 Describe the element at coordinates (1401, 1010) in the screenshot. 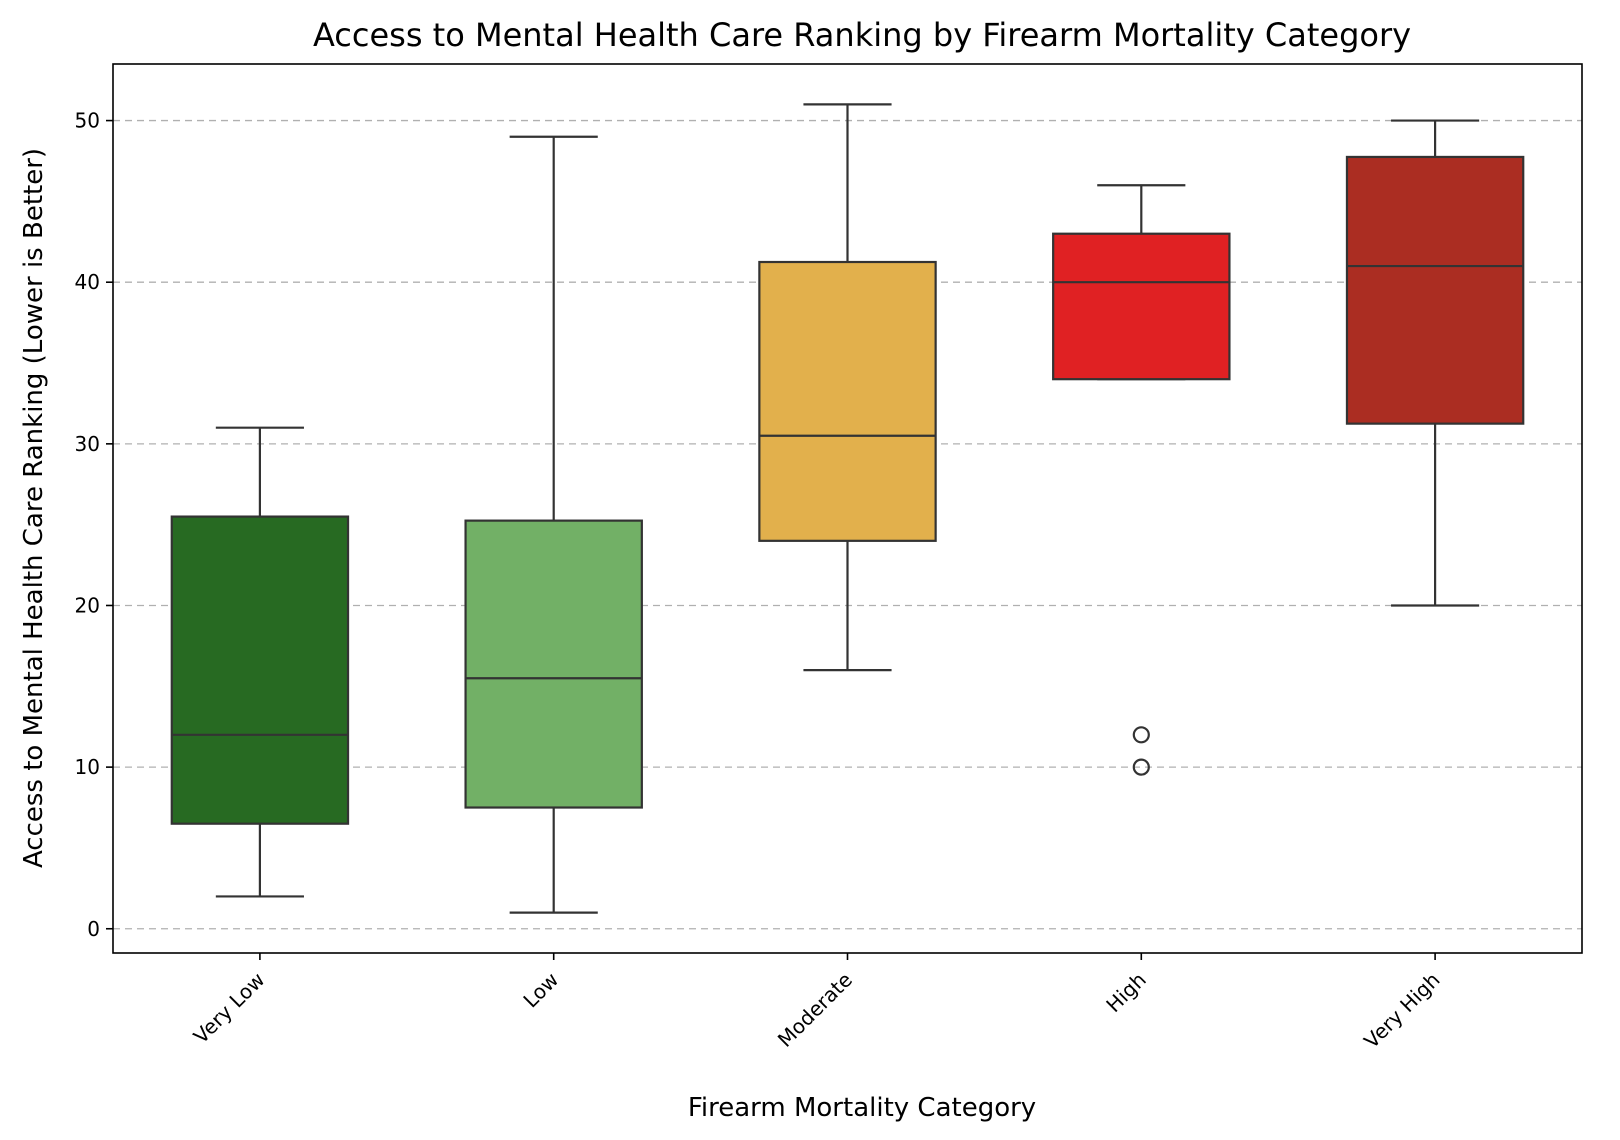

I see `x-tick-label-4: Very High` at that location.